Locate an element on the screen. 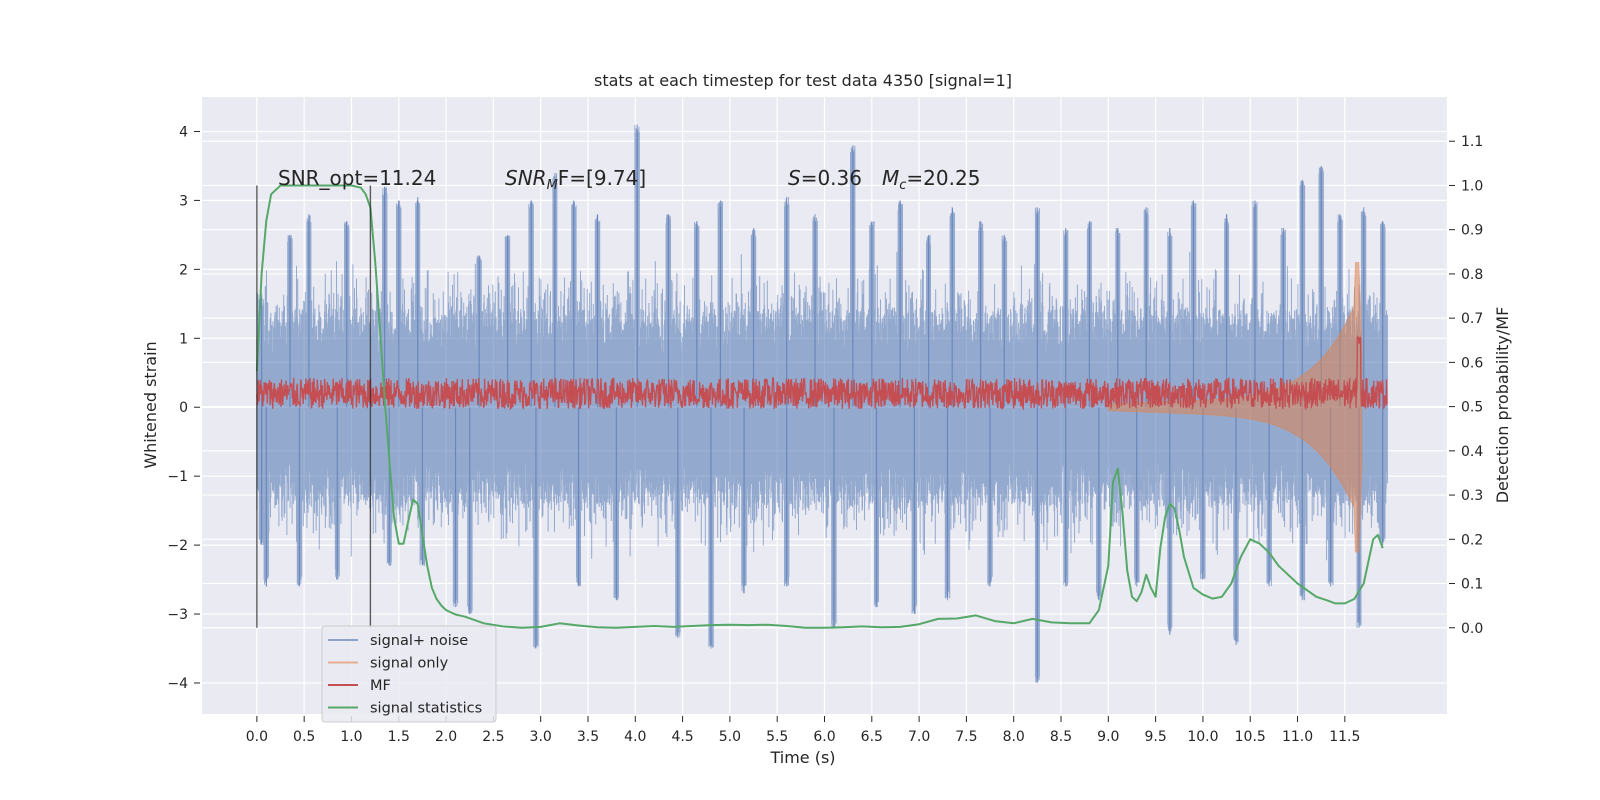 This screenshot has height=800, width=1600. x-tick-label: 4.0 is located at coordinates (635, 737).